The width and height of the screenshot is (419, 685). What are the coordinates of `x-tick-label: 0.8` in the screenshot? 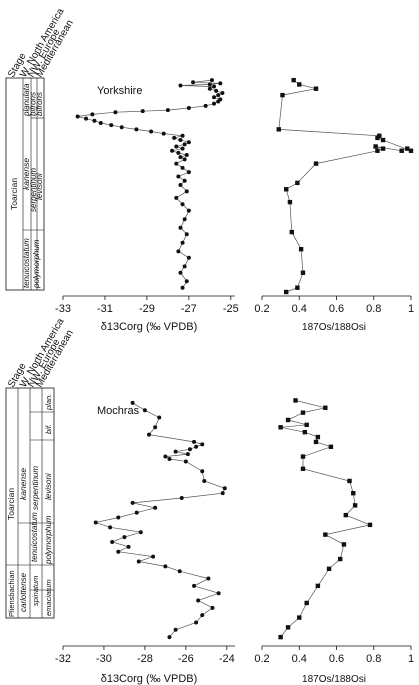 It's located at (373, 309).